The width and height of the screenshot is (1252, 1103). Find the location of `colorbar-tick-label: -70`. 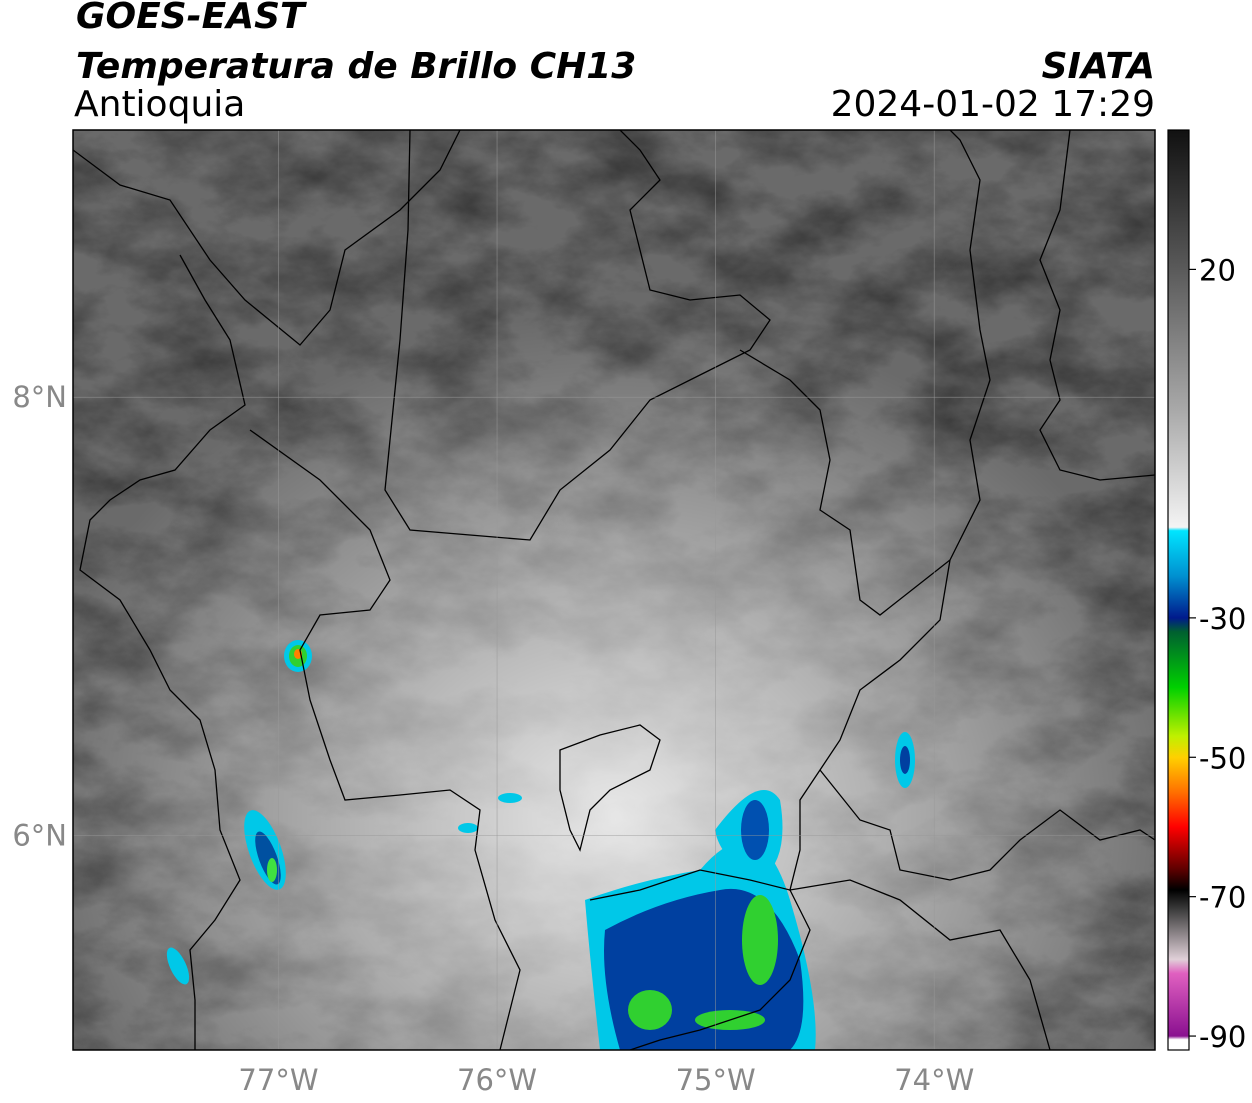

colorbar-tick-label: -70 is located at coordinates (1222, 898).